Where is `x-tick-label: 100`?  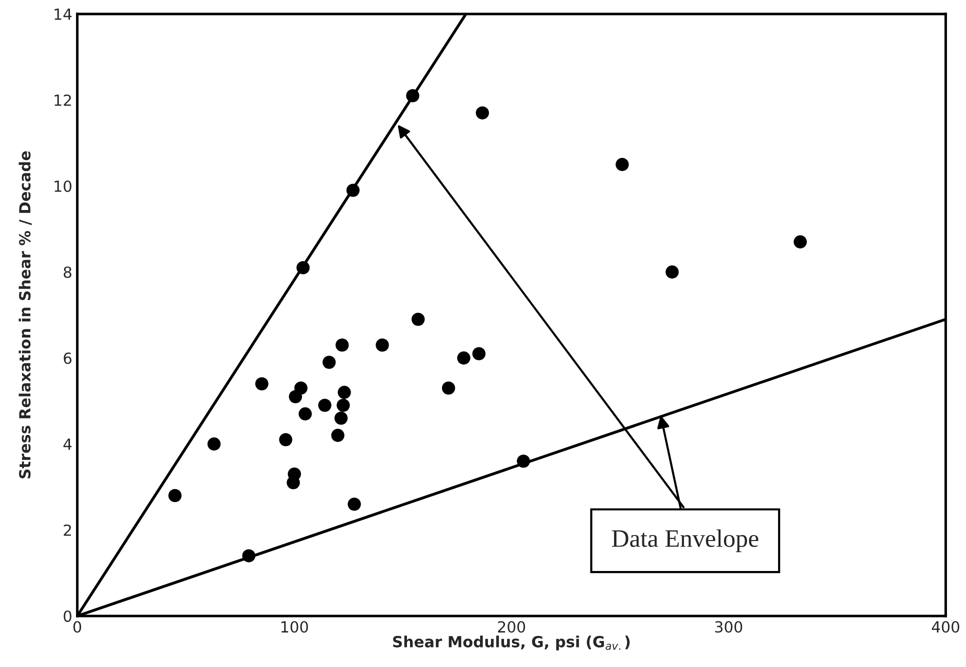 x-tick-label: 100 is located at coordinates (294, 627).